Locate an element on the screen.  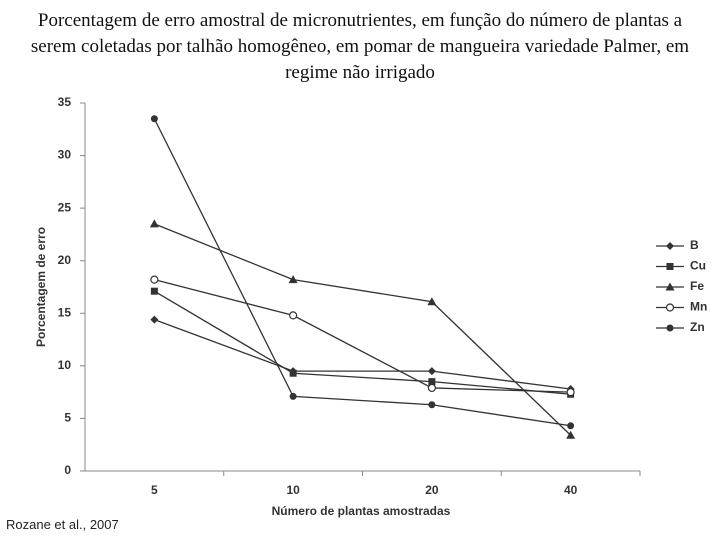
y-tick-label: 10 is located at coordinates (65, 365).